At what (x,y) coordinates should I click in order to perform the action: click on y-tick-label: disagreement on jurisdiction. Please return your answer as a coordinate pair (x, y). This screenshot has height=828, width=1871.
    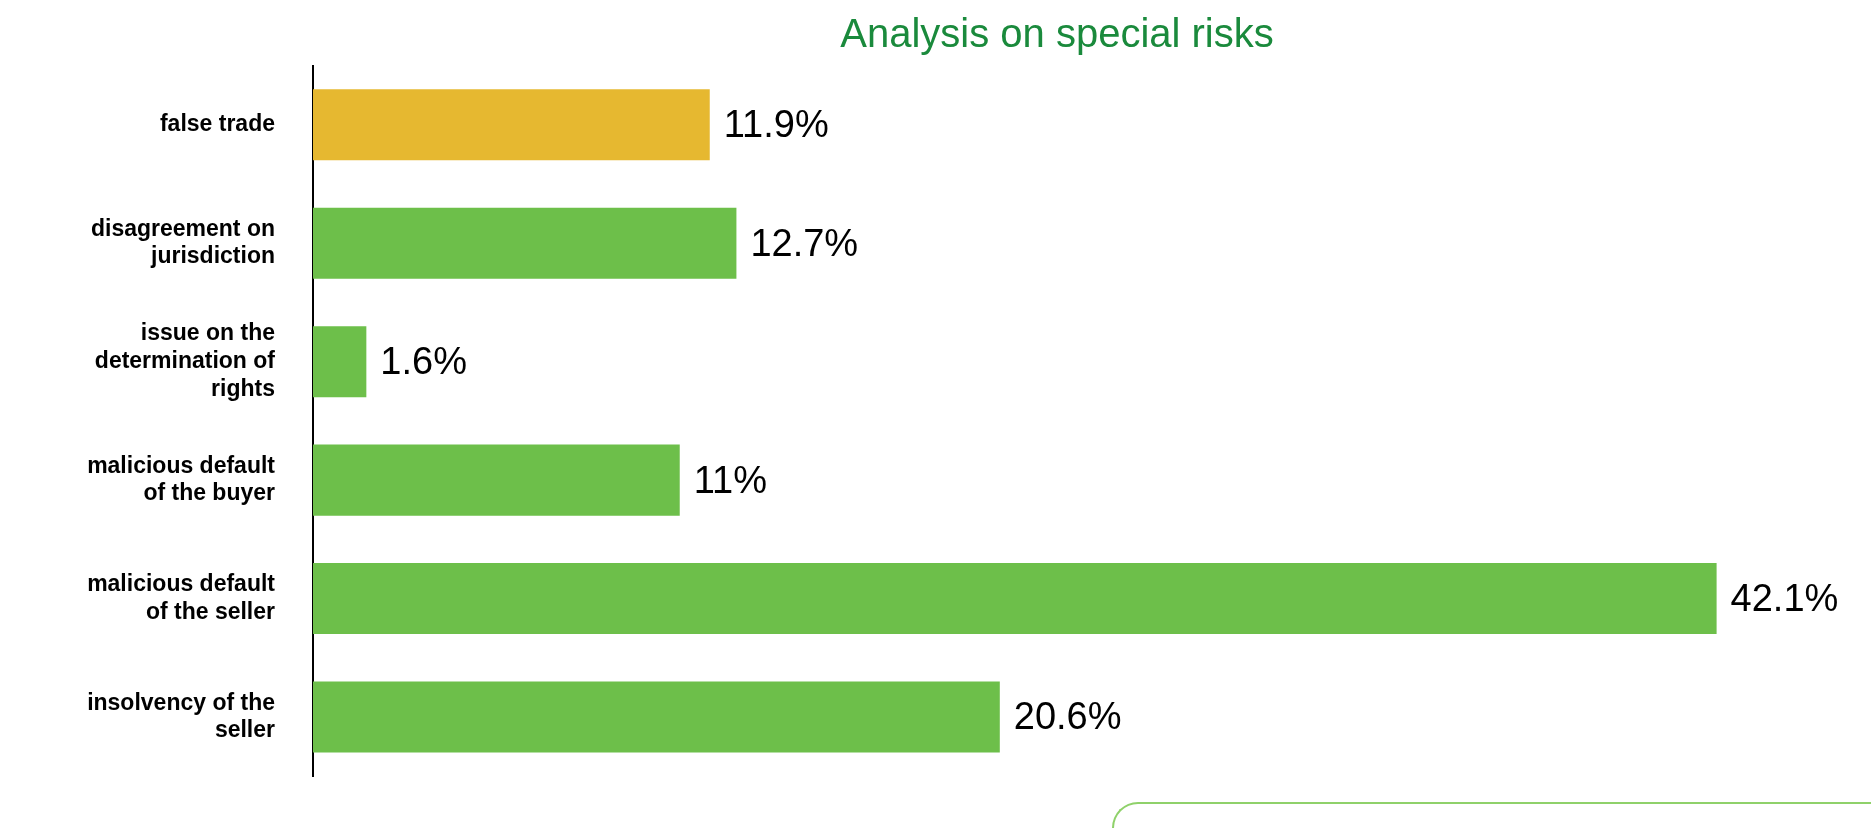
    Looking at the image, I should click on (182, 241).